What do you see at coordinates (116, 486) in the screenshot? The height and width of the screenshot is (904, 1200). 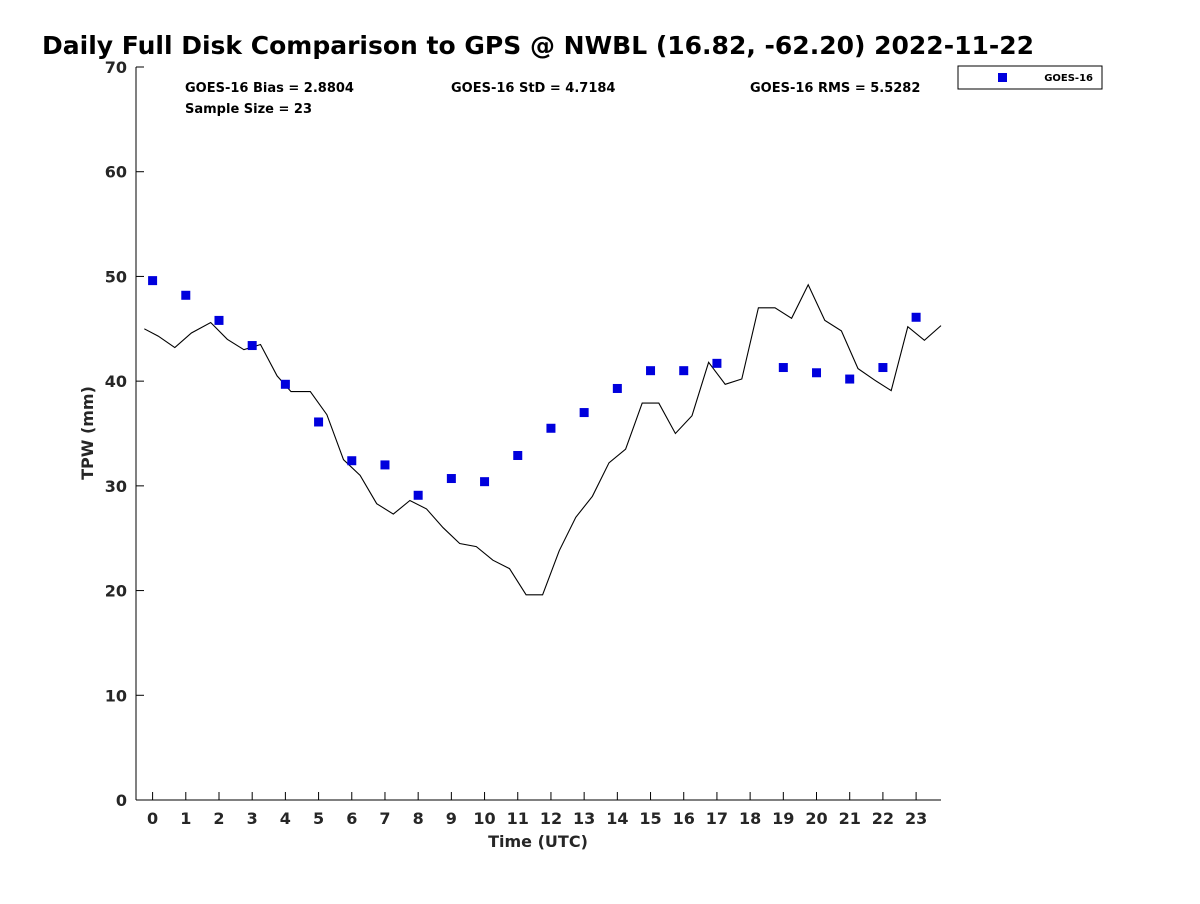 I see `y-tick-label: 30` at bounding box center [116, 486].